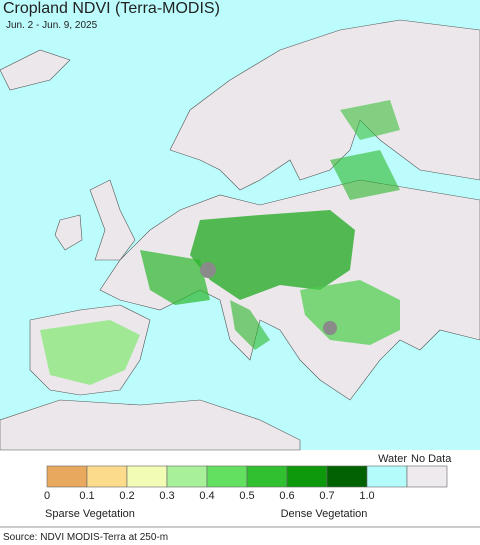 The image size is (480, 545). Describe the element at coordinates (85, 537) in the screenshot. I see `source: Source: NDVI MODIS-Terra at 250-m` at that location.